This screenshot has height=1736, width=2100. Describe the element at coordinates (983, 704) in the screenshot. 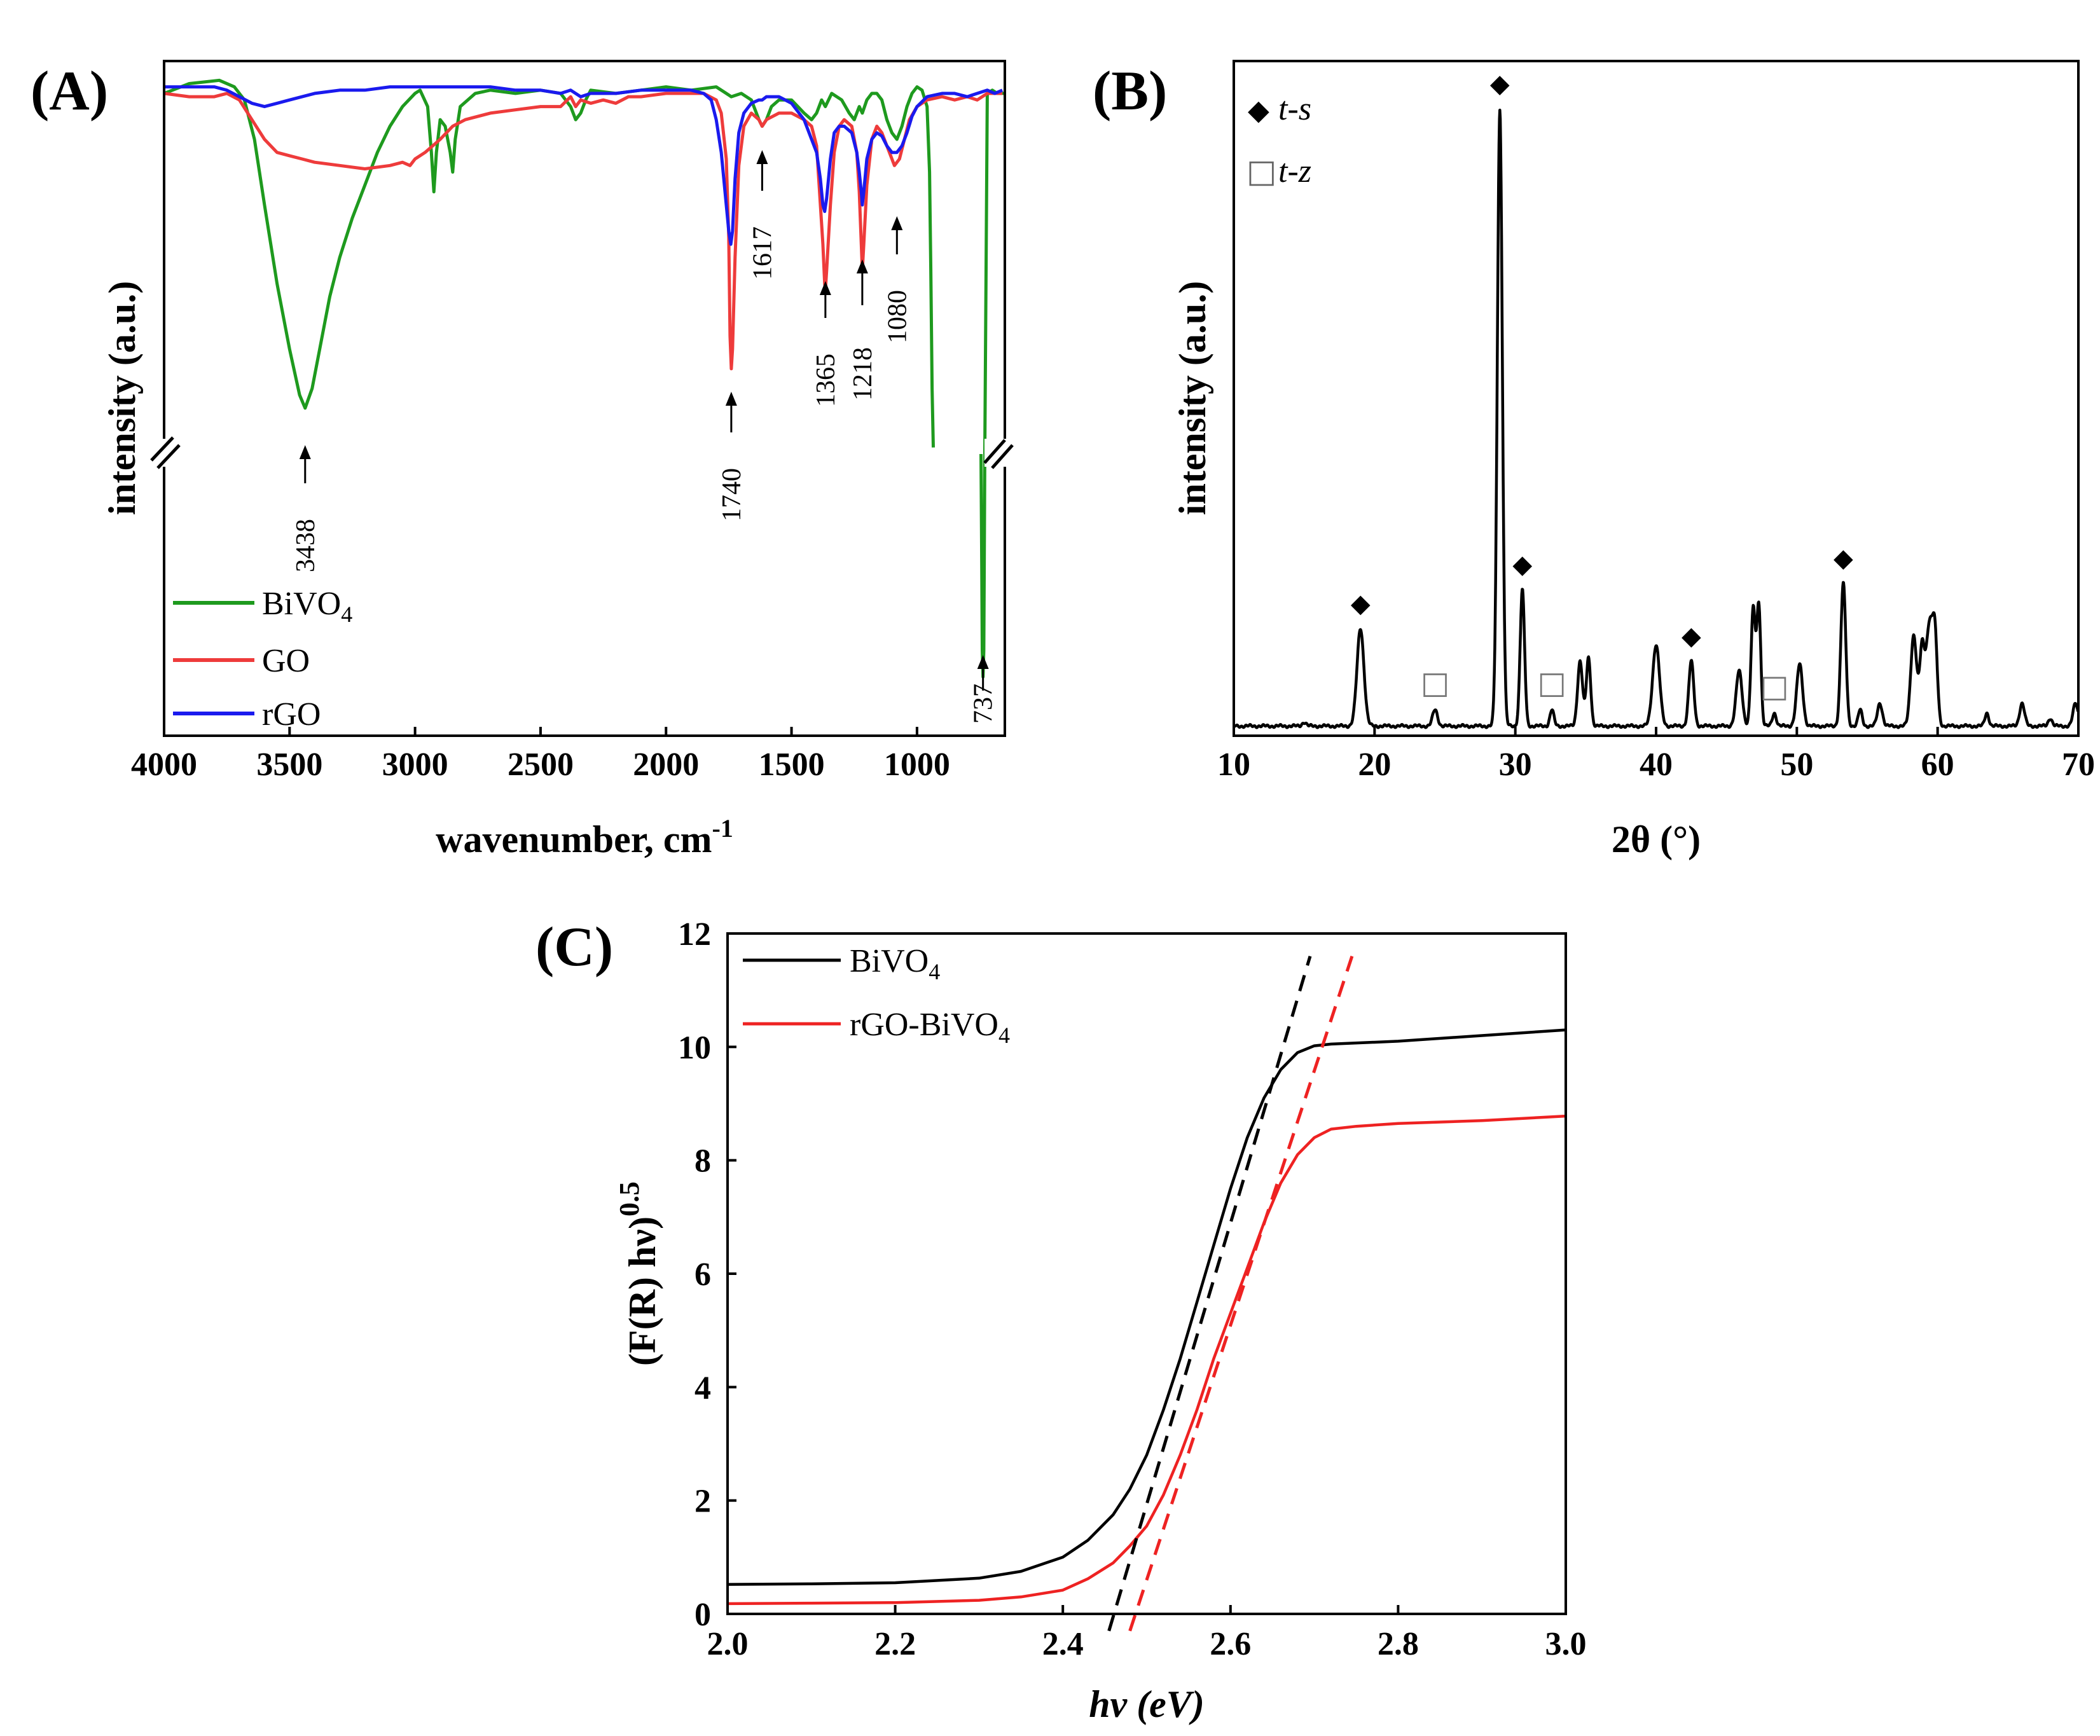

I see `annotation-label-737: 737` at that location.